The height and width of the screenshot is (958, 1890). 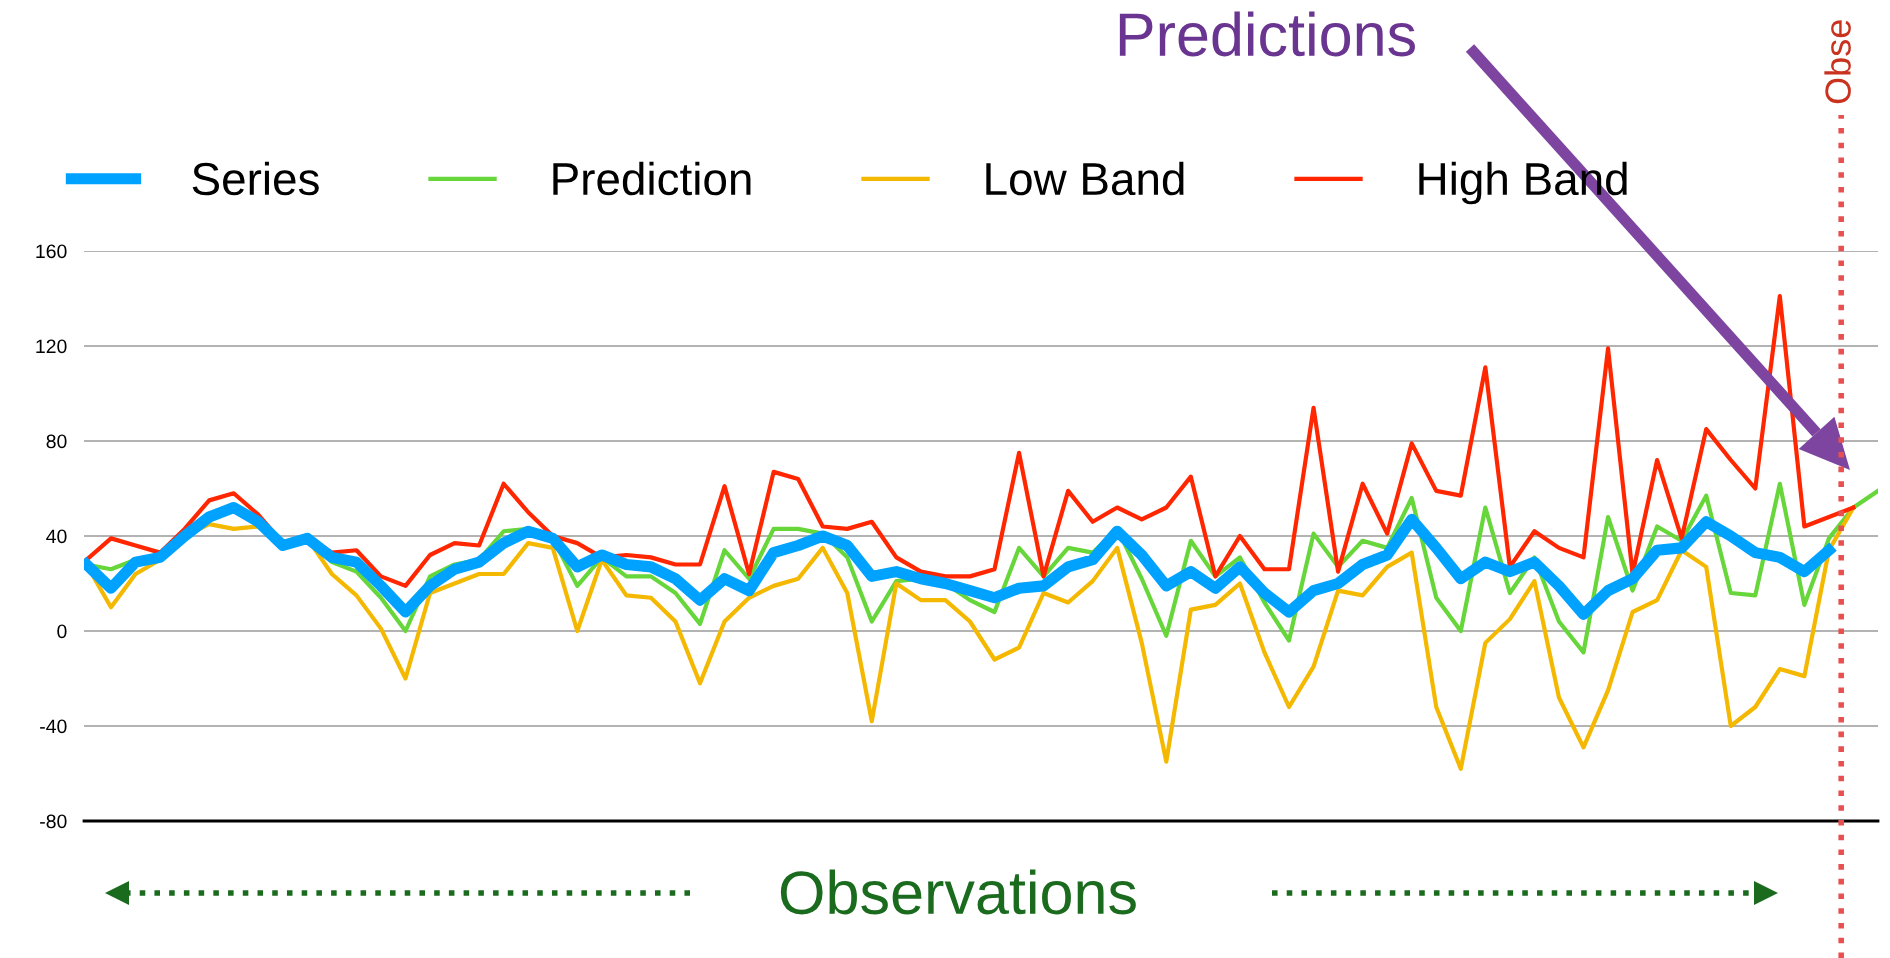 What do you see at coordinates (51, 346) in the screenshot?
I see `y-tick-label: 120` at bounding box center [51, 346].